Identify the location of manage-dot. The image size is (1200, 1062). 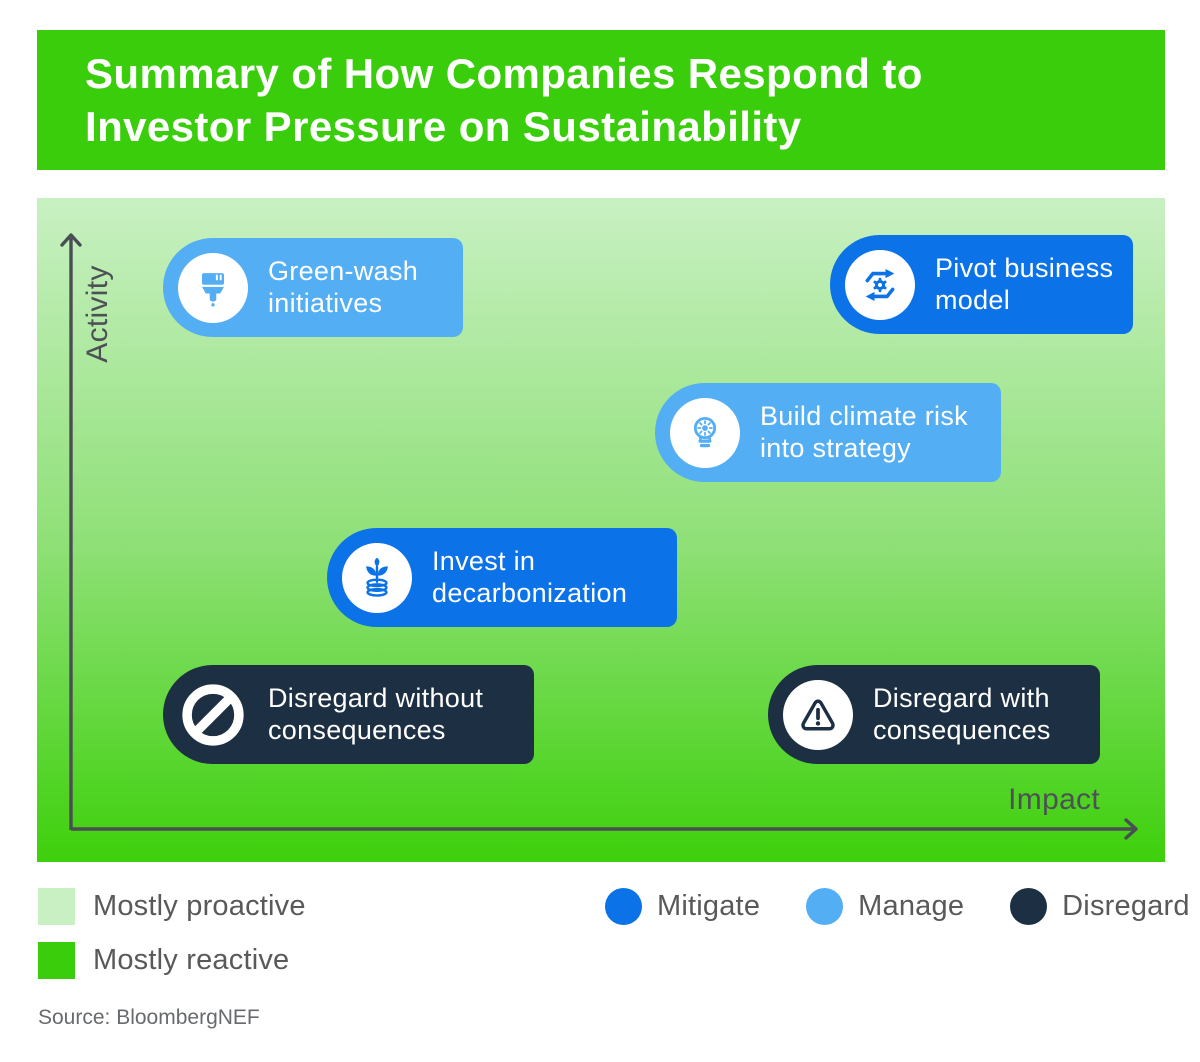
(825, 906).